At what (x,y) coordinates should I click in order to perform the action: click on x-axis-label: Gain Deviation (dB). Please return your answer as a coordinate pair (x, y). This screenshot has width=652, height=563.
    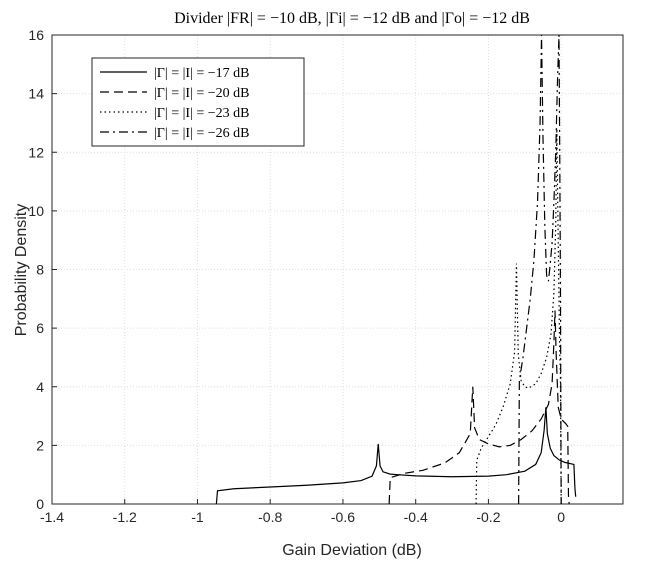
    Looking at the image, I should click on (352, 550).